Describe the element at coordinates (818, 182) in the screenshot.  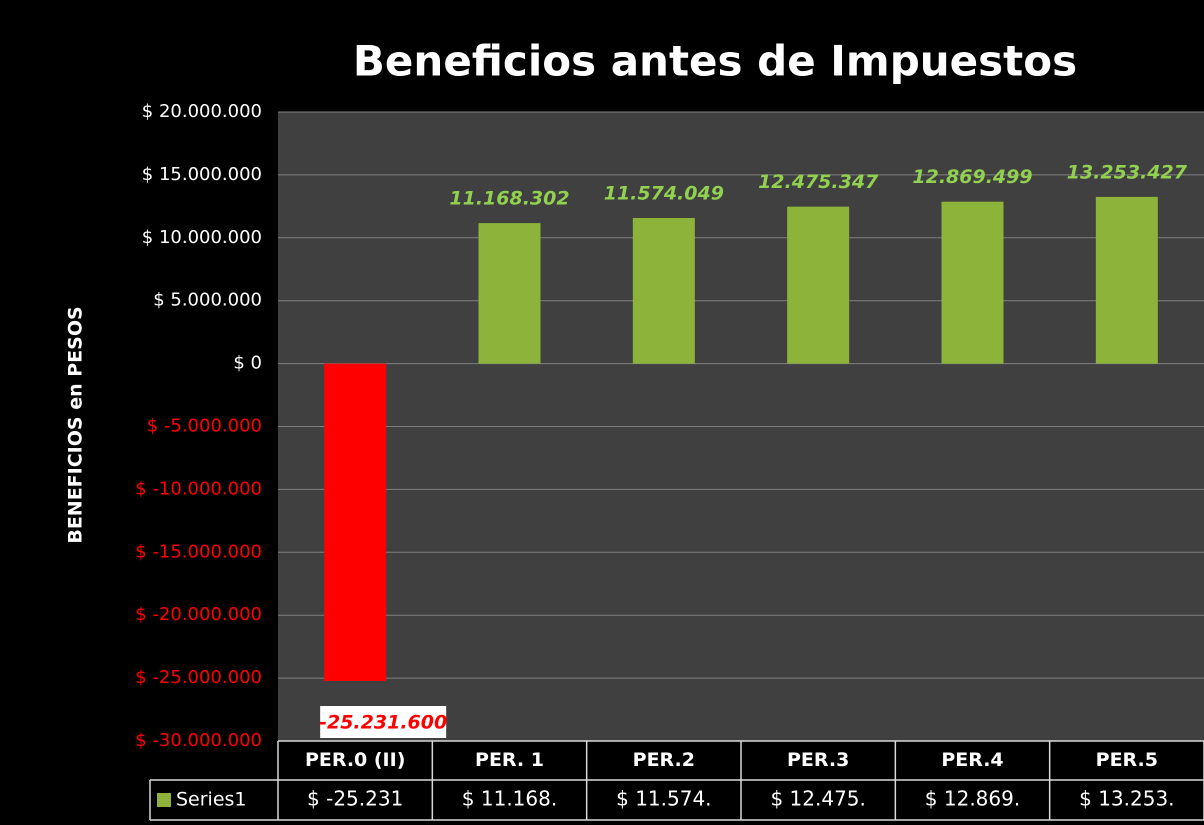
I see `value-label: 12.475.347` at that location.